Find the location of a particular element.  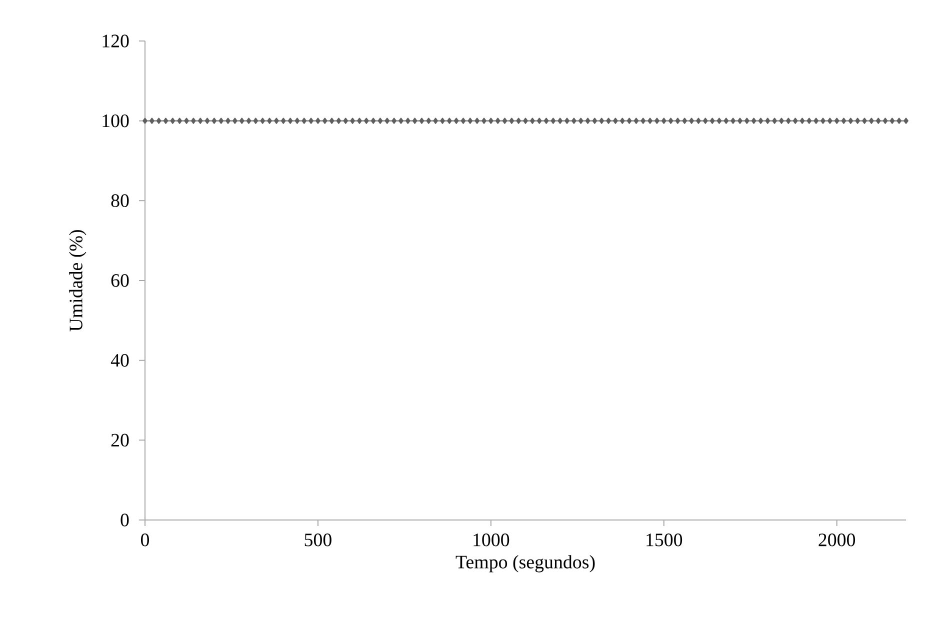

x-tick-label: 0 is located at coordinates (145, 540).